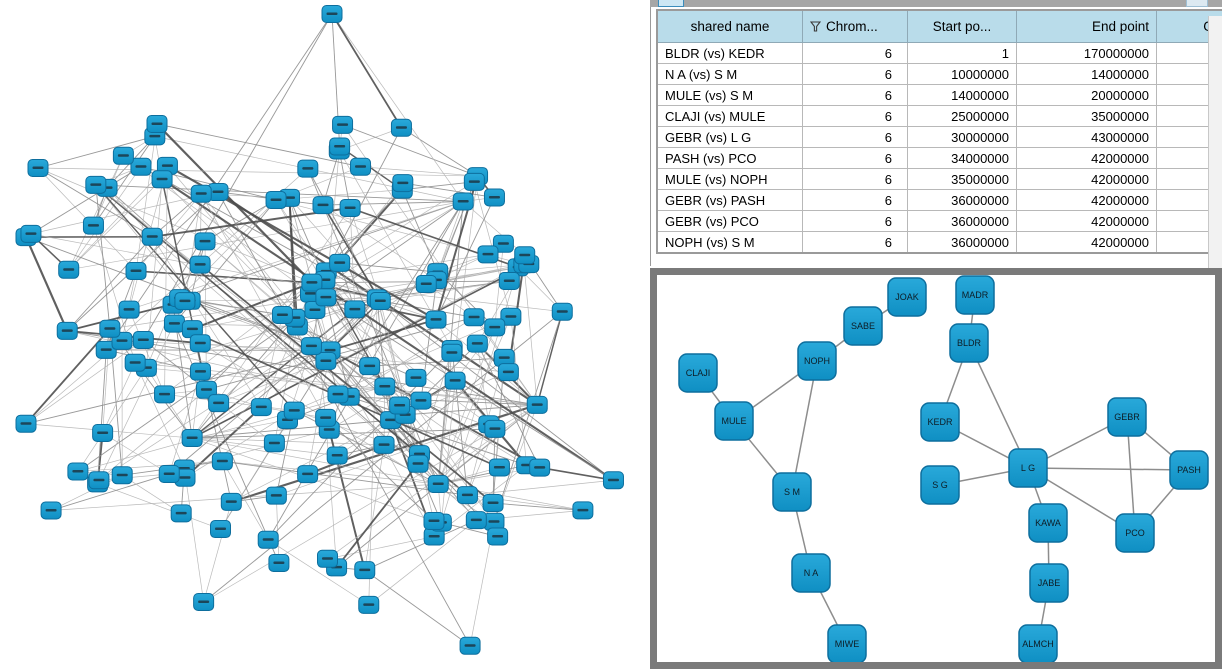 Image resolution: width=1222 pixels, height=669 pixels. Describe the element at coordinates (815, 26) in the screenshot. I see `column-filter-icon` at that location.